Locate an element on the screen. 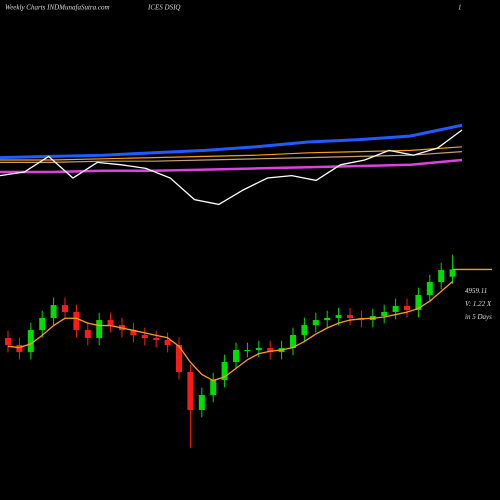 Image resolution: width=500 pixels, height=500 pixels. annotation: V: 1.22 X is located at coordinates (478, 304).